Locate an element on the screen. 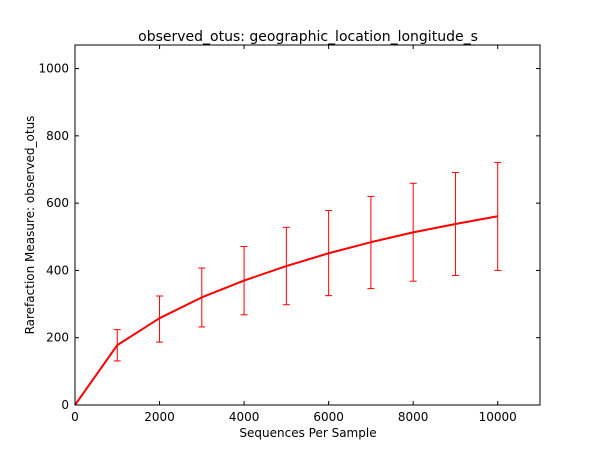 Image resolution: width=600 pixels, height=455 pixels. y-axis-label: Rarefaction Measure: observed_otus is located at coordinates (30, 225).